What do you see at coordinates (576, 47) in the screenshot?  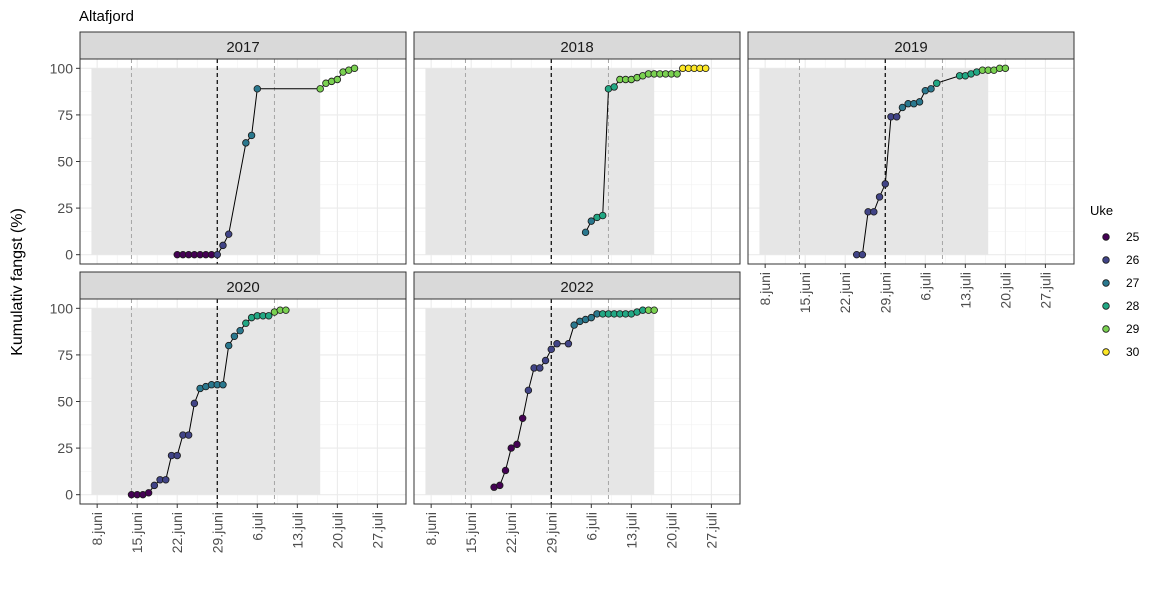 I see `strip-label: 2018` at bounding box center [576, 47].